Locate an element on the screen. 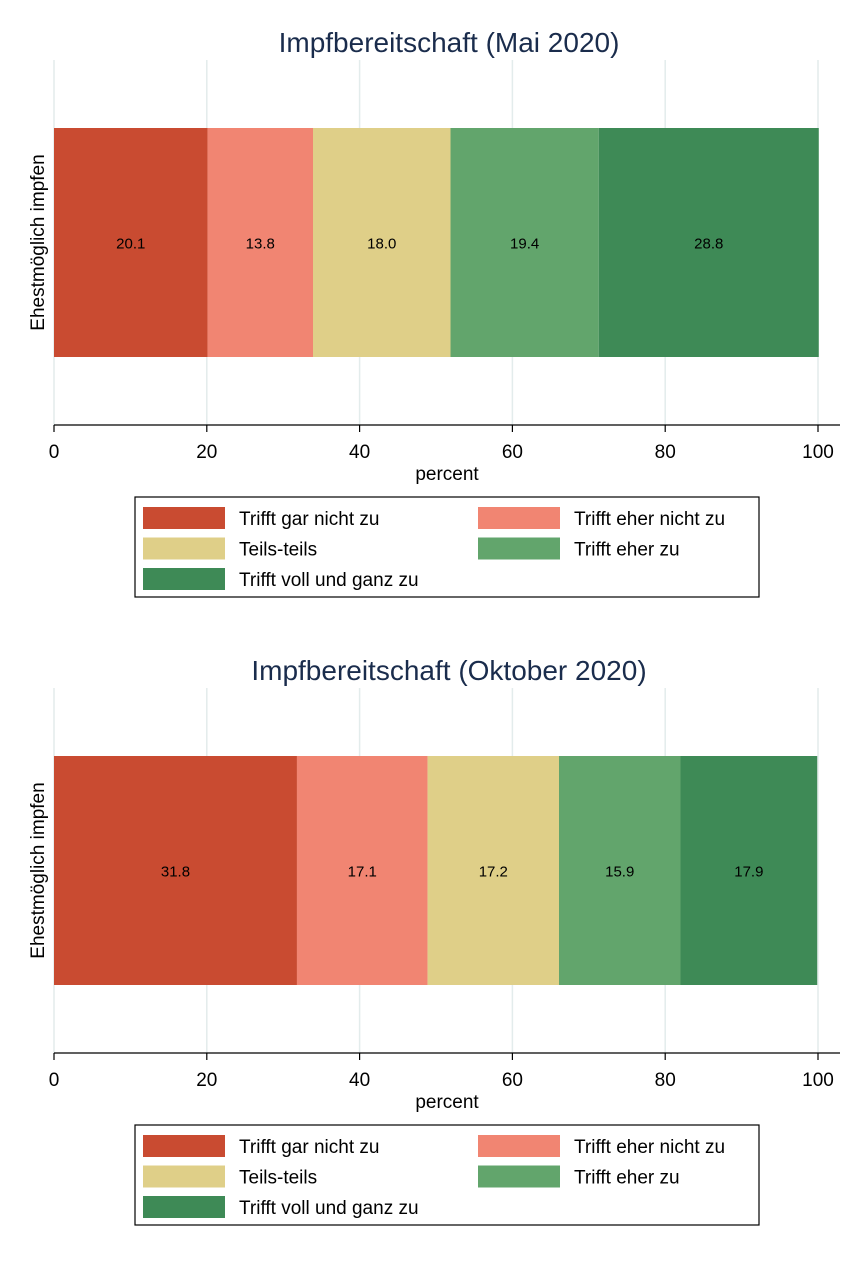  data-label: 20.1 is located at coordinates (130, 244).